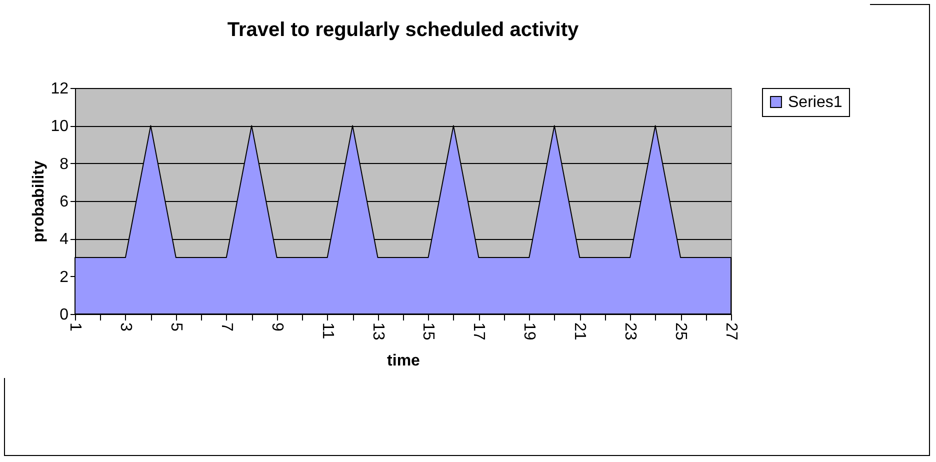 This screenshot has width=936, height=462. I want to click on x-tick-label: 3, so click(125, 327).